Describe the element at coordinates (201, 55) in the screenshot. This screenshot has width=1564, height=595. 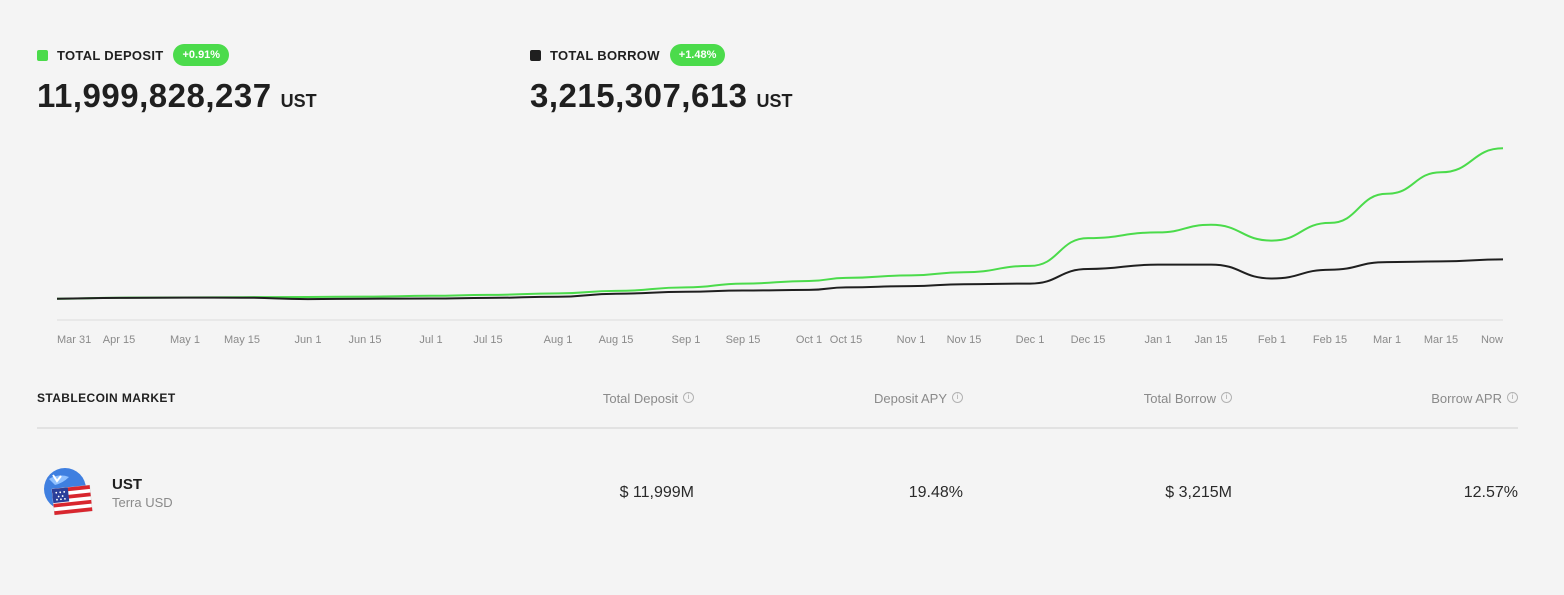
I see `deposit-change-badge: +0.91%` at that location.